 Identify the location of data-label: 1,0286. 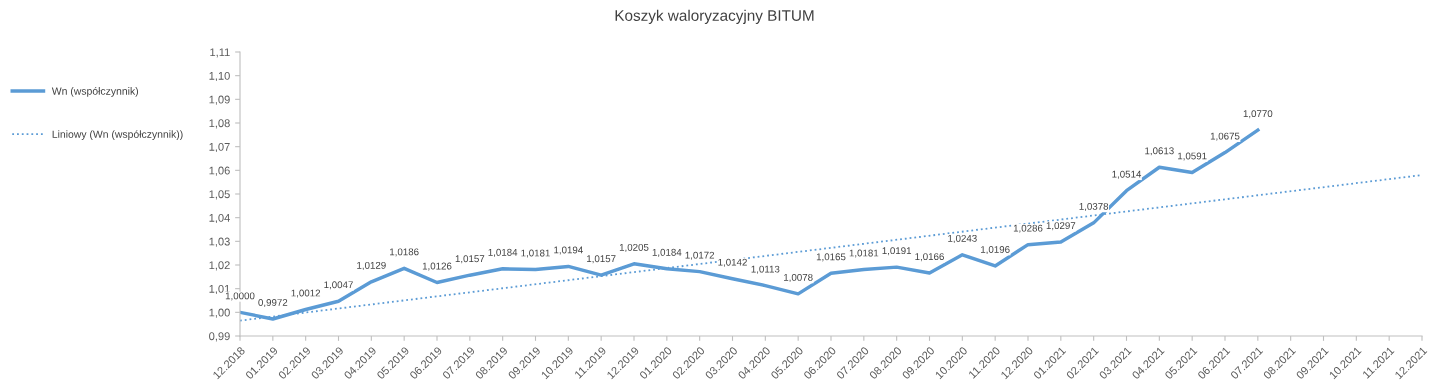
(1028, 228).